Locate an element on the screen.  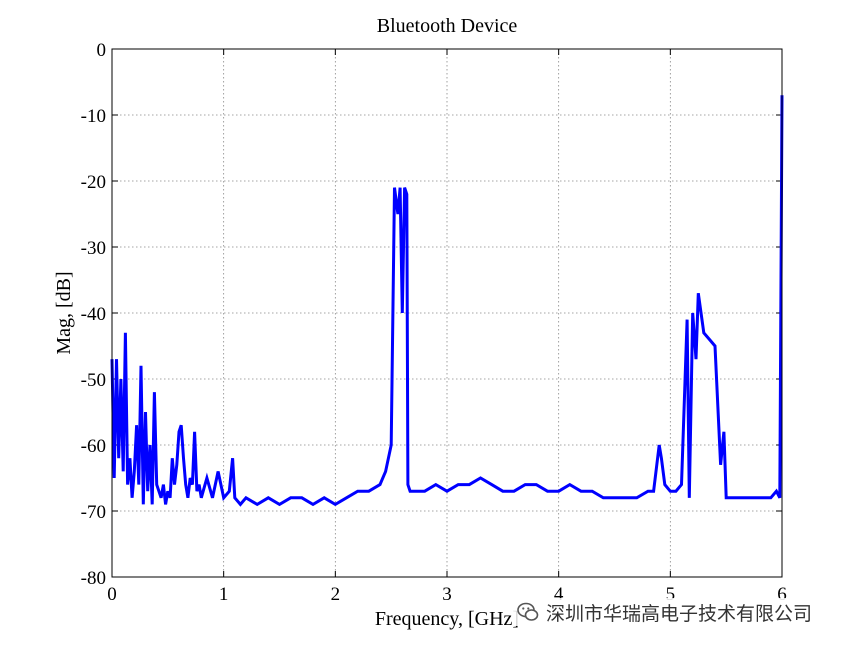
y-tick-label: -20 is located at coordinates (93, 182).